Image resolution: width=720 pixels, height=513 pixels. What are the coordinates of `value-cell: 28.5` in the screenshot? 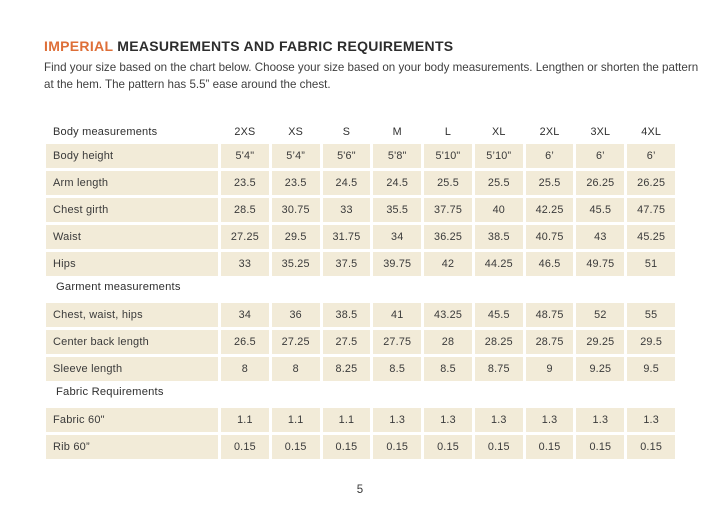 It's located at (245, 210).